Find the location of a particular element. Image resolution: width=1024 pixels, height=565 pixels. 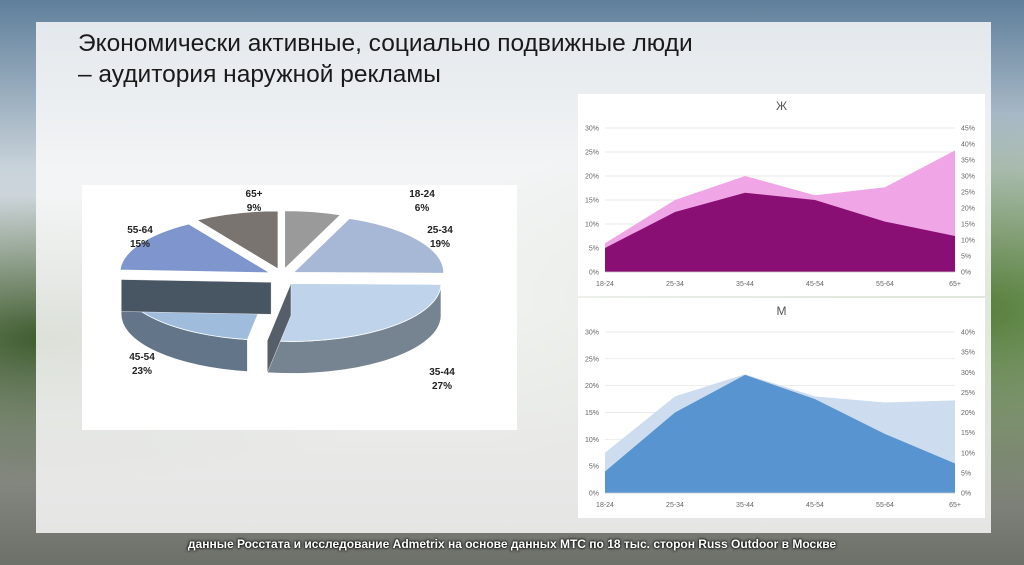

pie-value-label: 23% is located at coordinates (142, 371).